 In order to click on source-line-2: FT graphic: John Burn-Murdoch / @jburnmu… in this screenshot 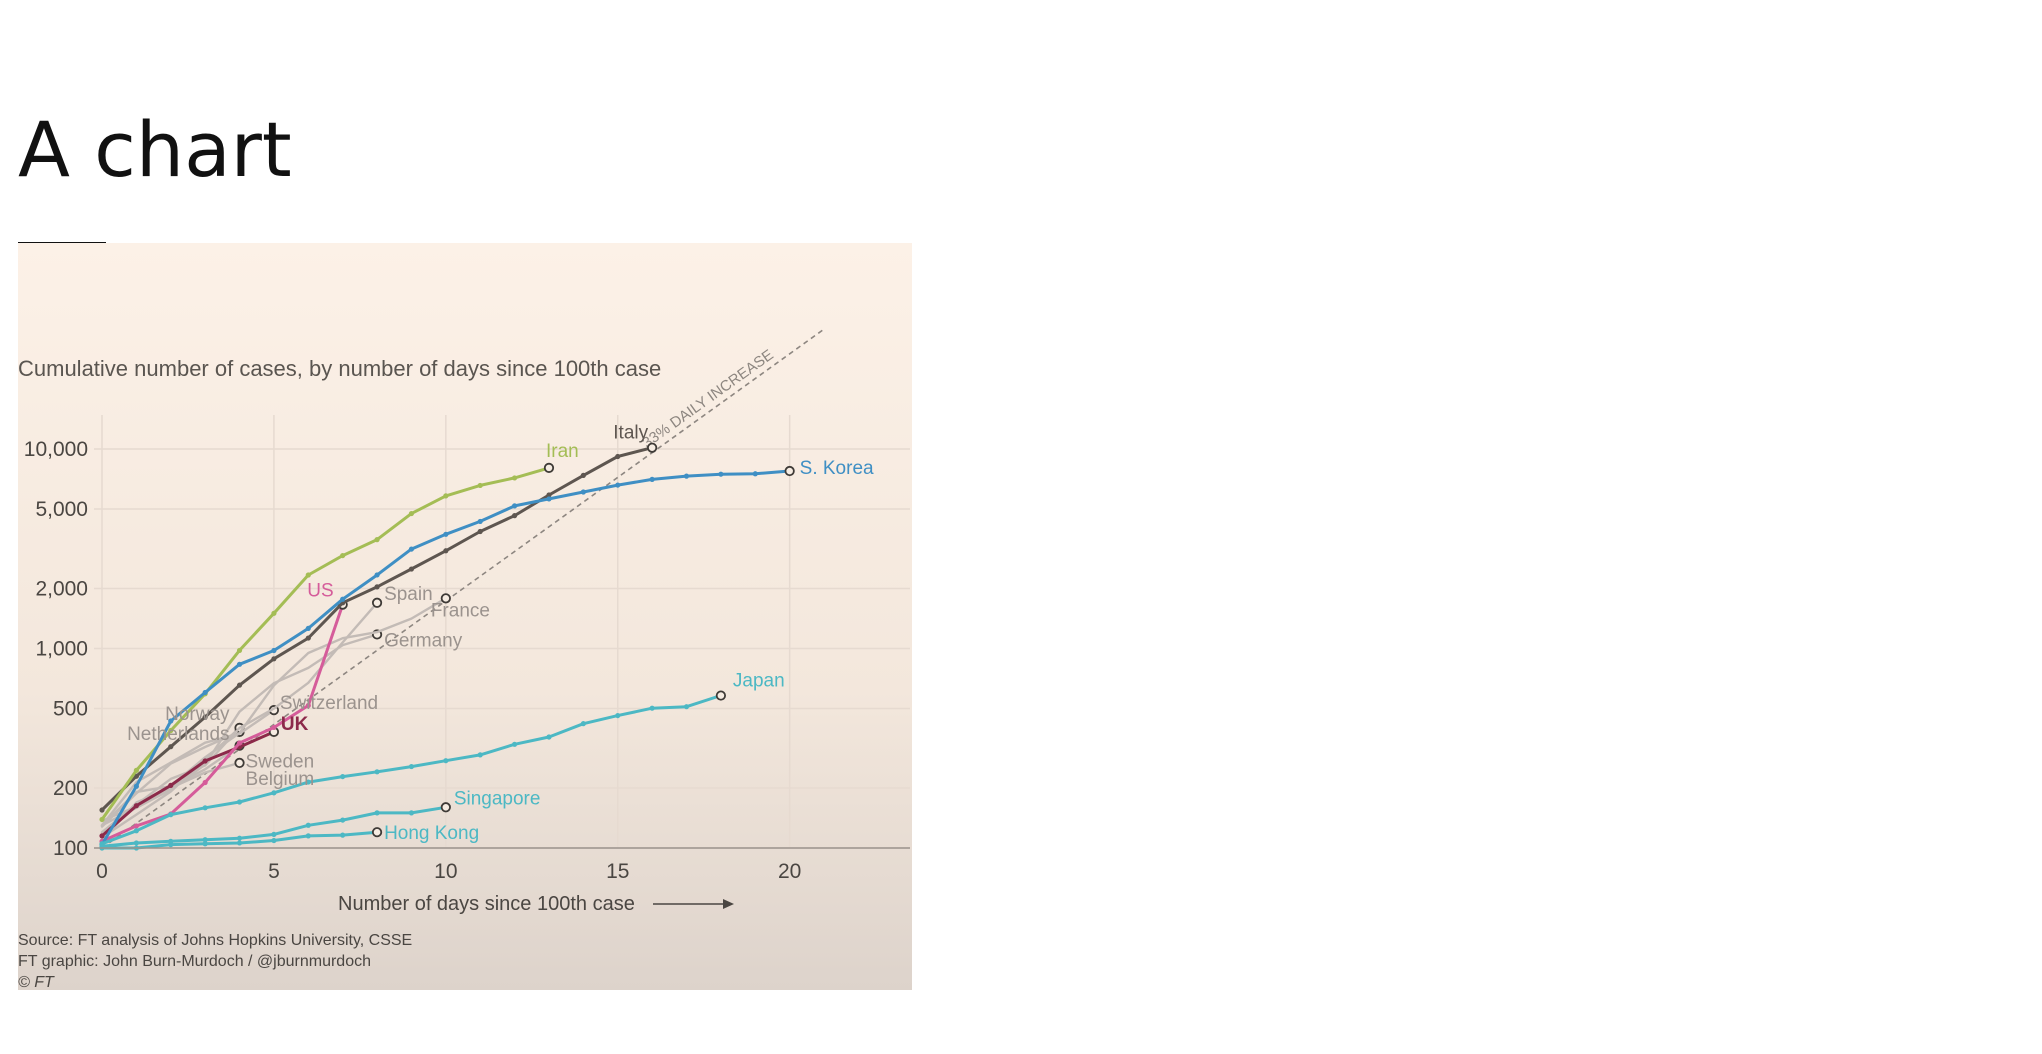, I will do `click(194, 961)`.